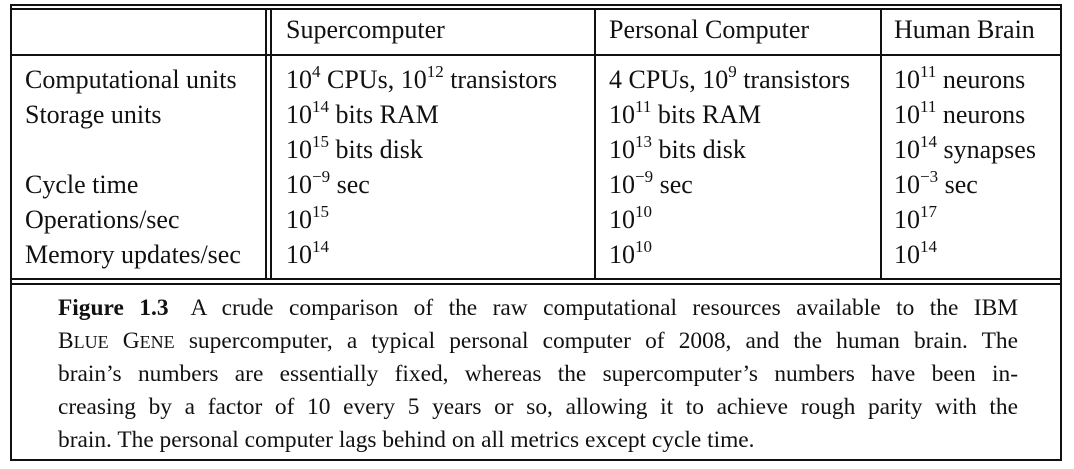  Describe the element at coordinates (965, 148) in the screenshot. I see `brain-cell: 1014 synapses` at that location.